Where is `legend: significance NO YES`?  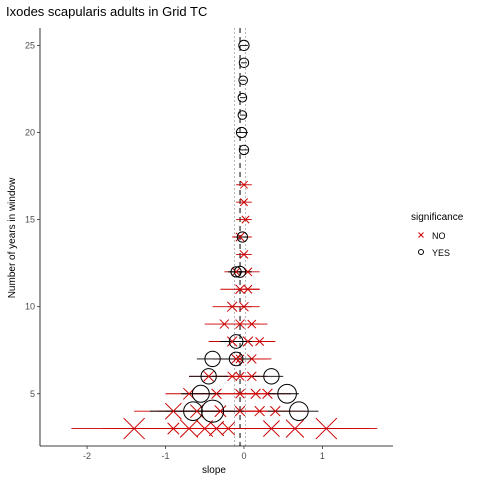 legend: significance NO YES is located at coordinates (437, 235).